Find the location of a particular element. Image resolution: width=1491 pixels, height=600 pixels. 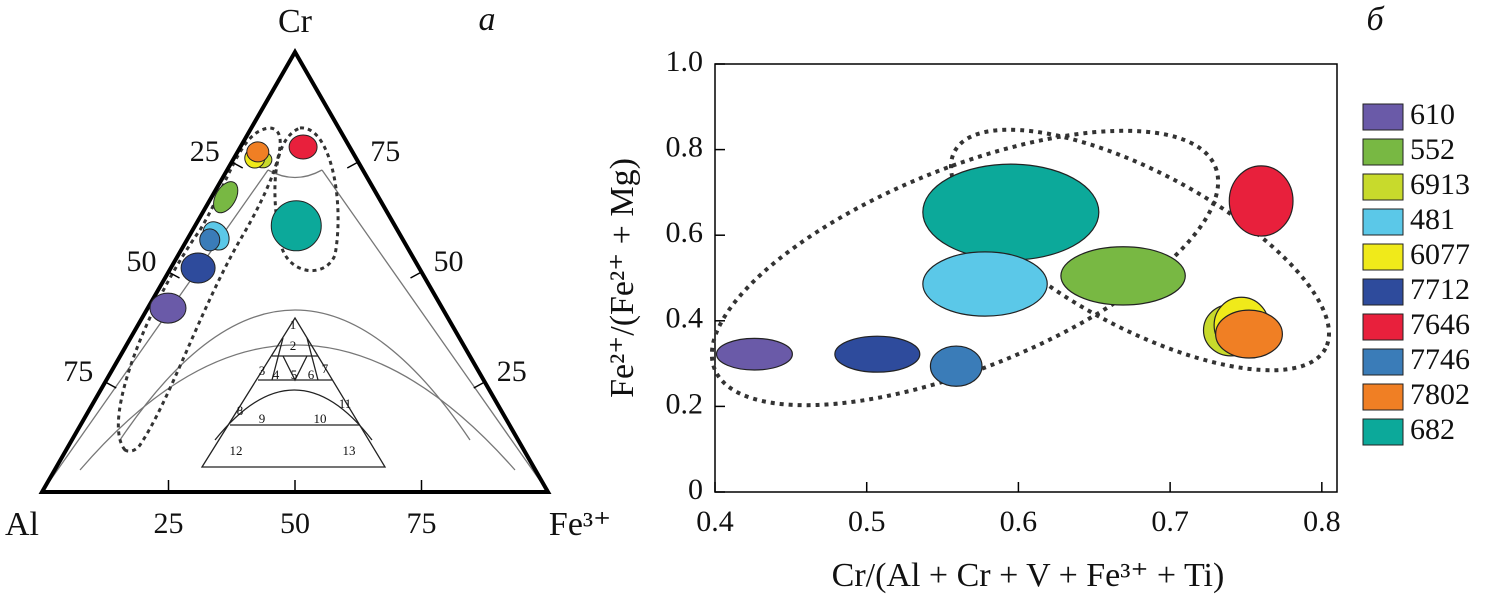

y-tick-label: 0.8 is located at coordinates (685, 146).